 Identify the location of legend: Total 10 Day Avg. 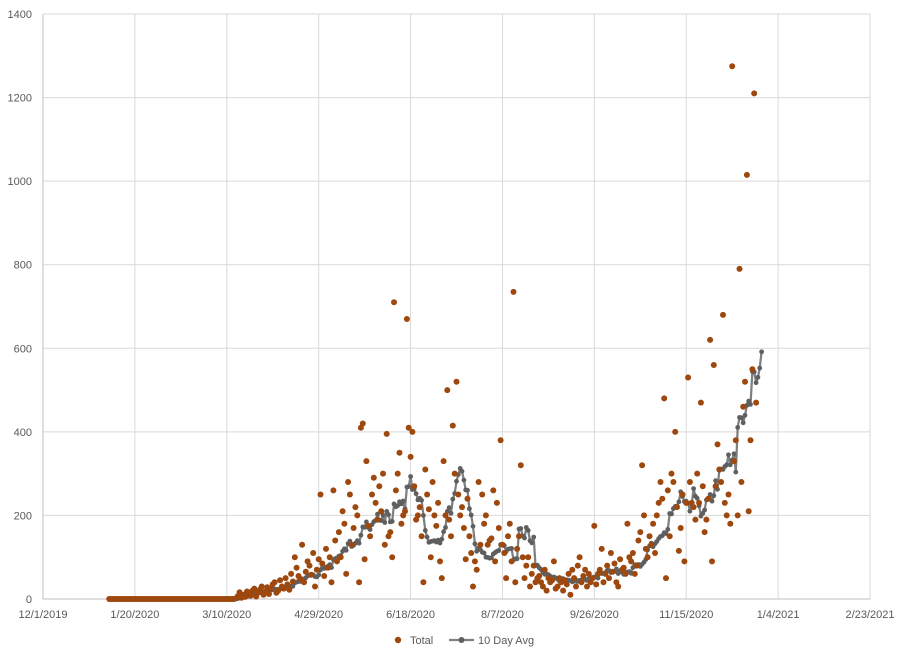
(464, 641).